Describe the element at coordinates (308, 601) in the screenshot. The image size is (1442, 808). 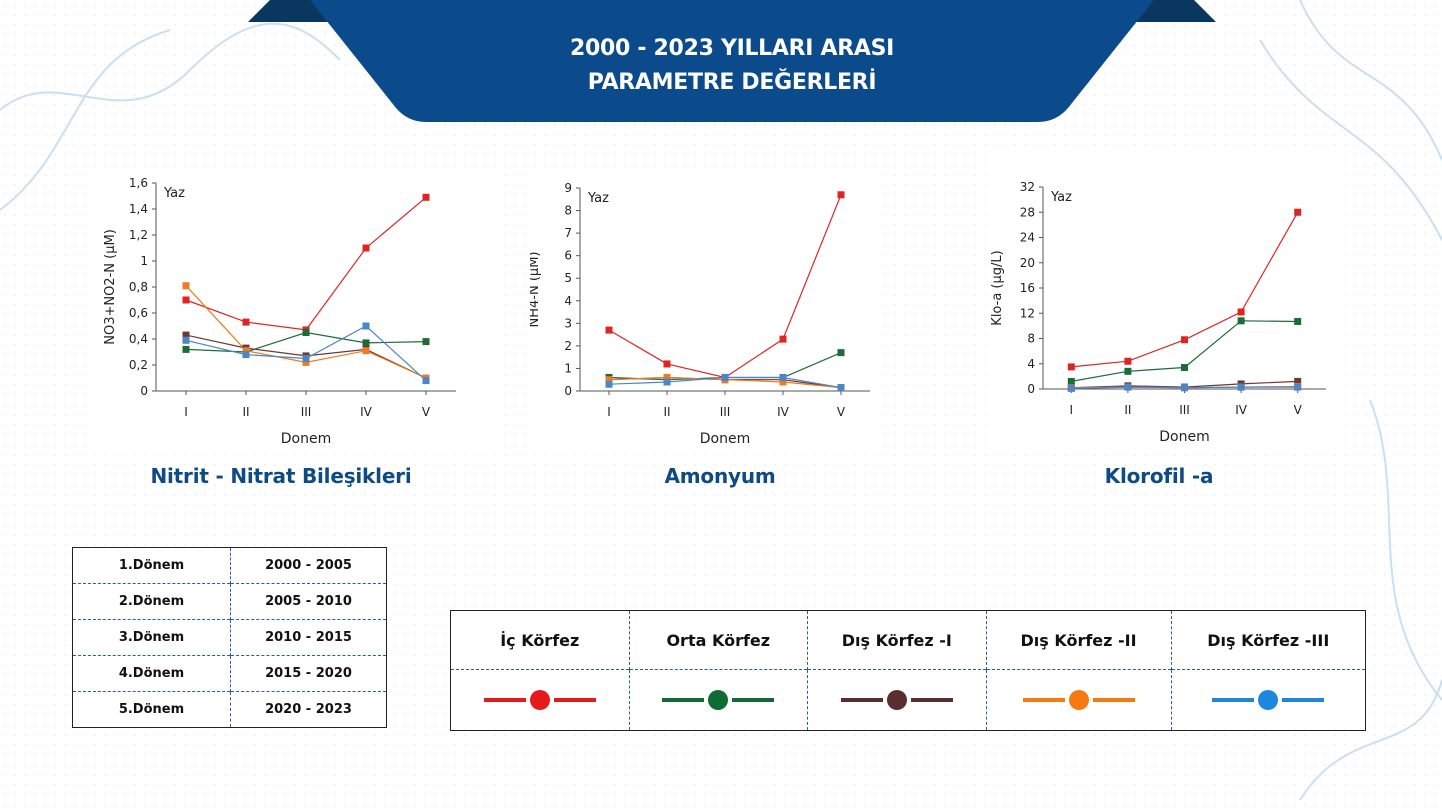
I see `period-range: 2005 - 2010` at that location.